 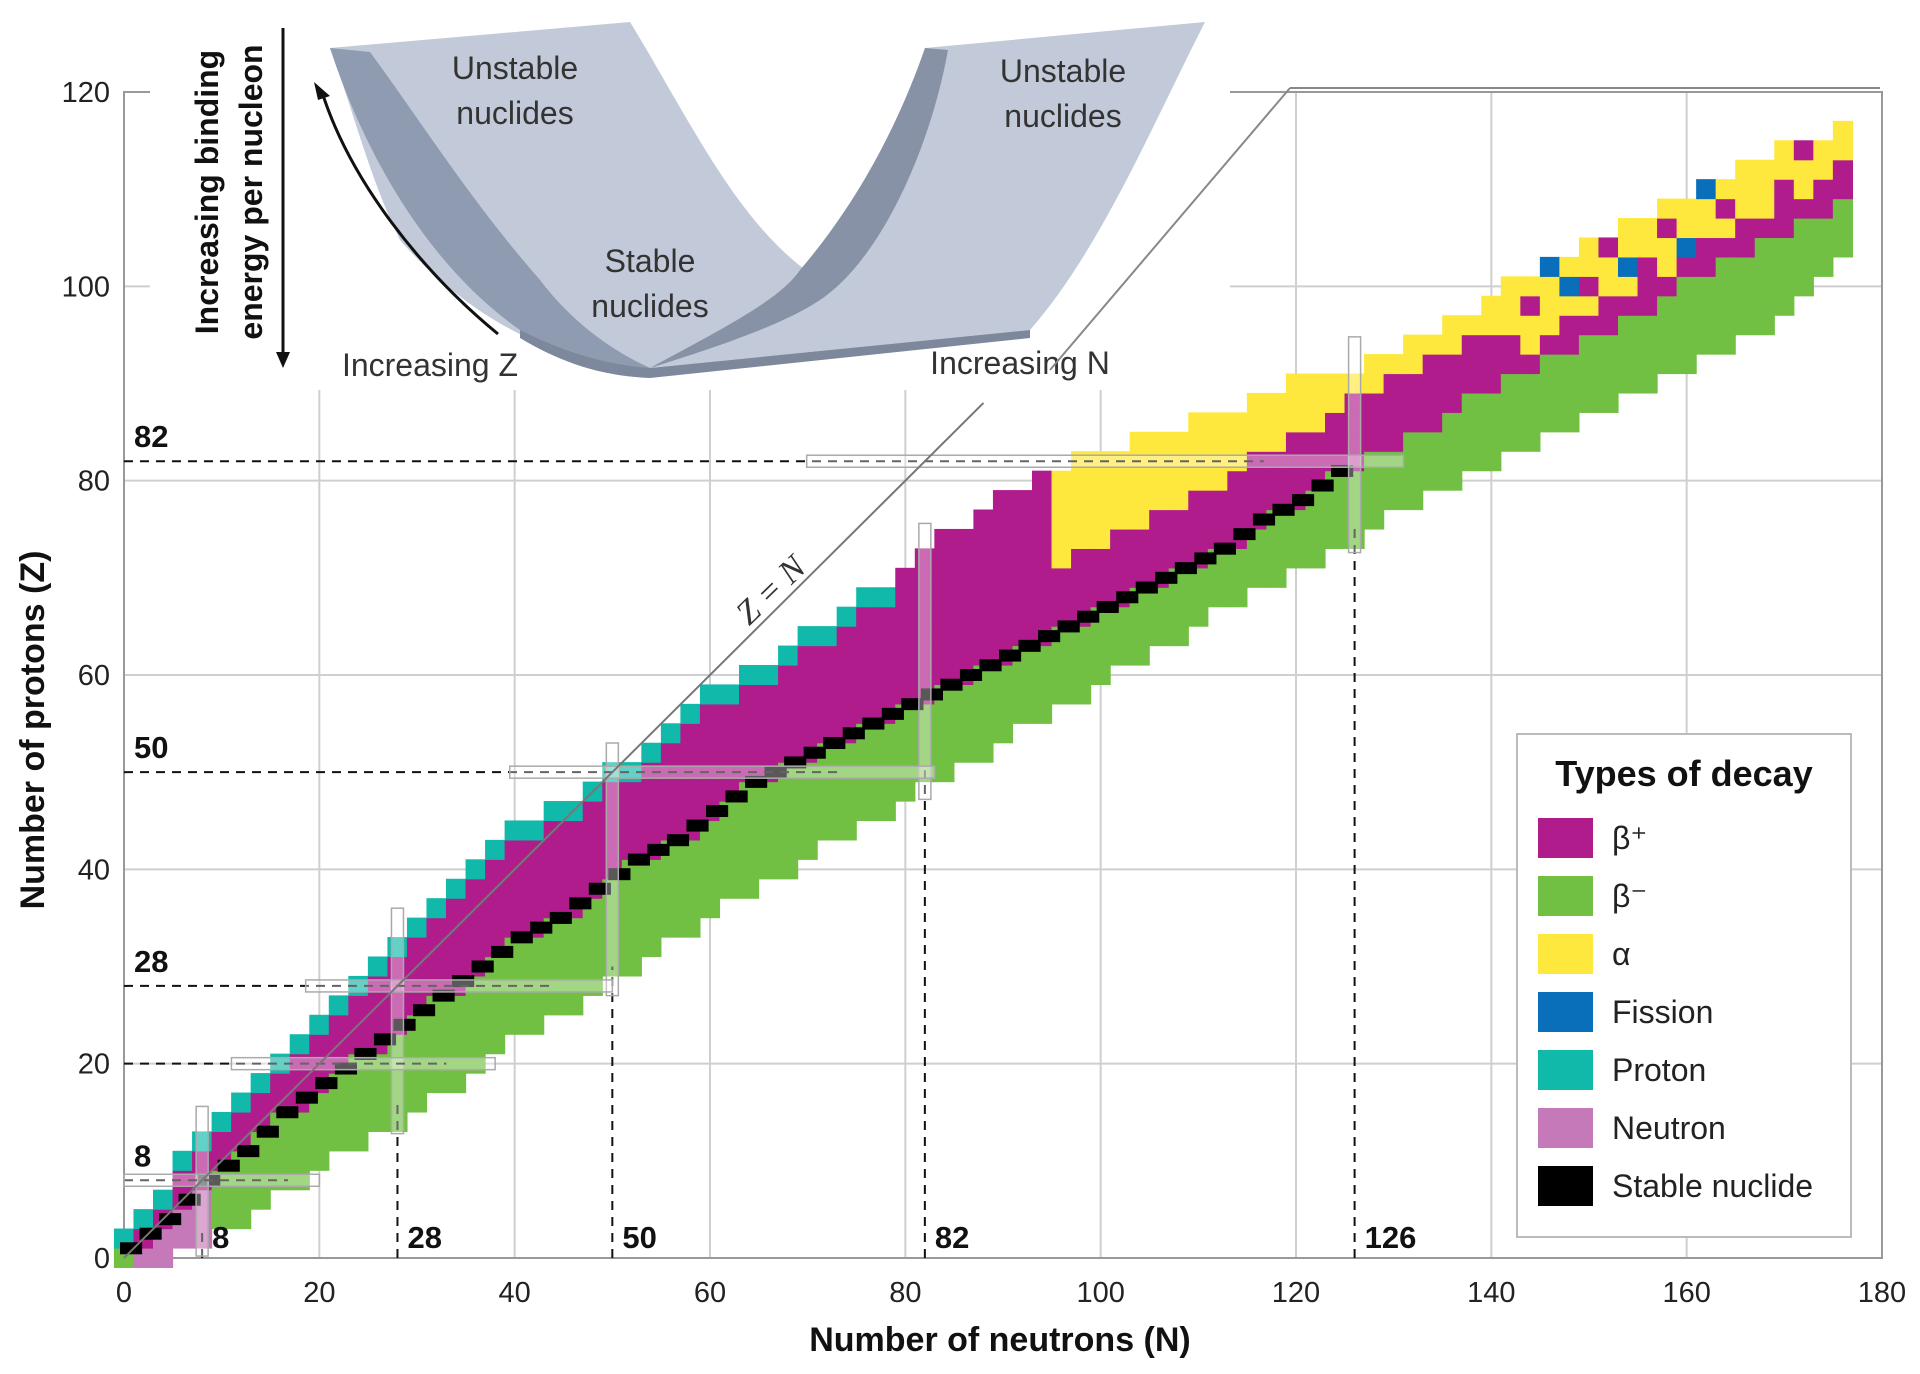 I want to click on legend-title: Types of decay, so click(x=1683, y=773).